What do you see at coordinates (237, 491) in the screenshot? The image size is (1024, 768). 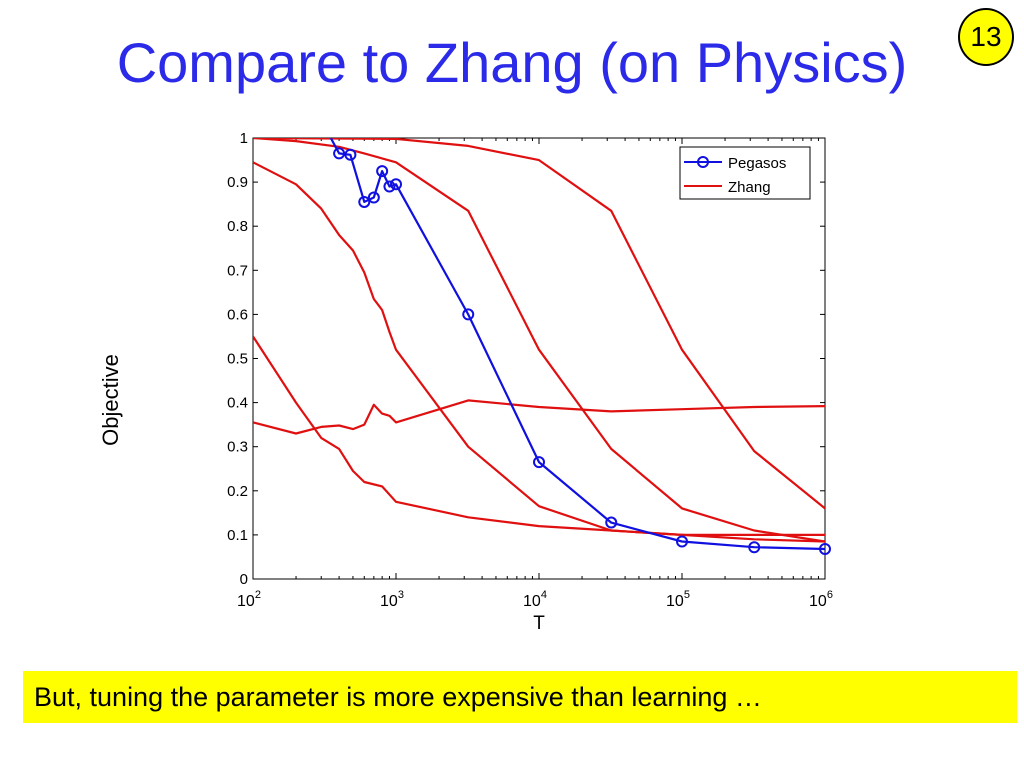 I see `y-tick-label: 0.2` at bounding box center [237, 491].